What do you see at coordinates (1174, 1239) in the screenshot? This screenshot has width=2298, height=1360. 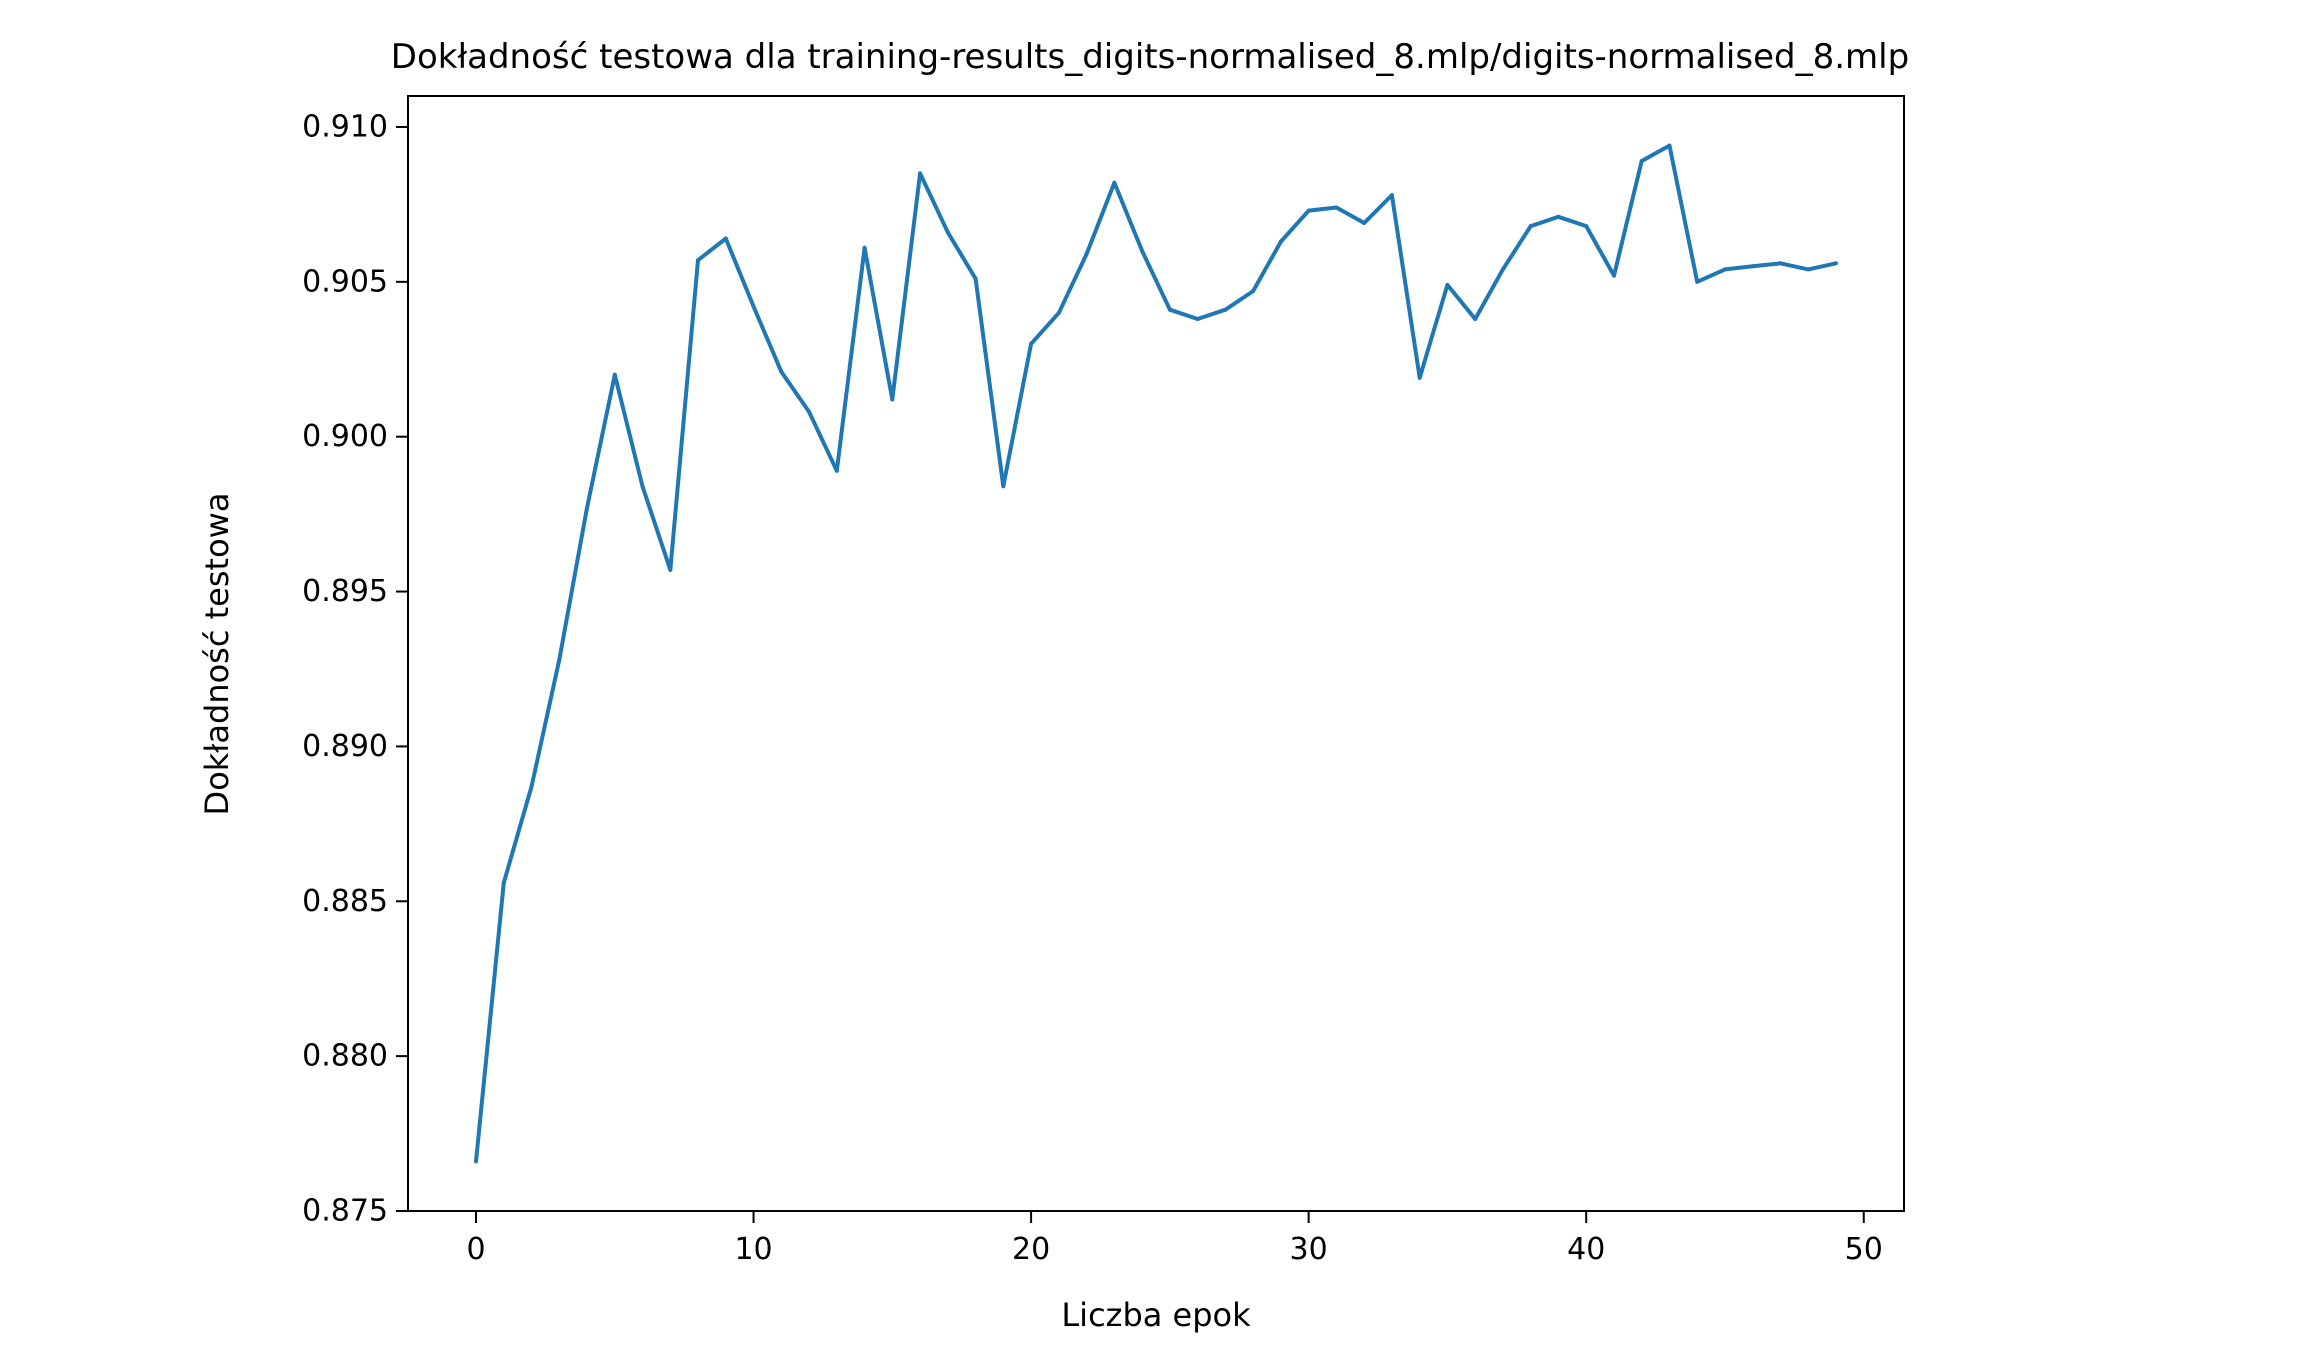 I see `x-axis-ticks: 0 10 20 30 40 50` at bounding box center [1174, 1239].